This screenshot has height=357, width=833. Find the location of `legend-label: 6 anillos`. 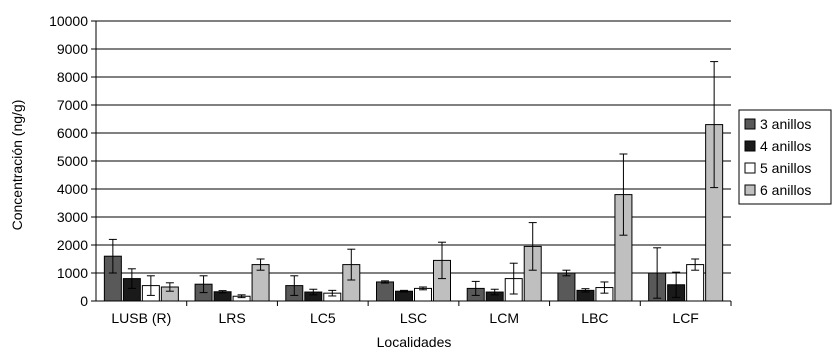

legend-label: 6 anillos is located at coordinates (785, 190).